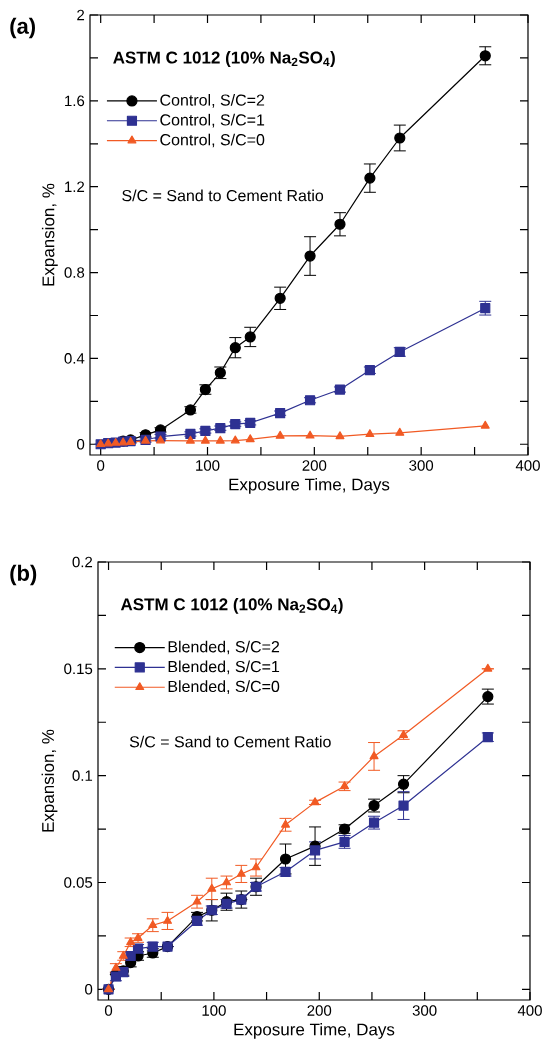 Image resolution: width=559 pixels, height=1053 pixels. What do you see at coordinates (78, 669) in the screenshot?
I see `y-tick-label: 0.15` at bounding box center [78, 669].